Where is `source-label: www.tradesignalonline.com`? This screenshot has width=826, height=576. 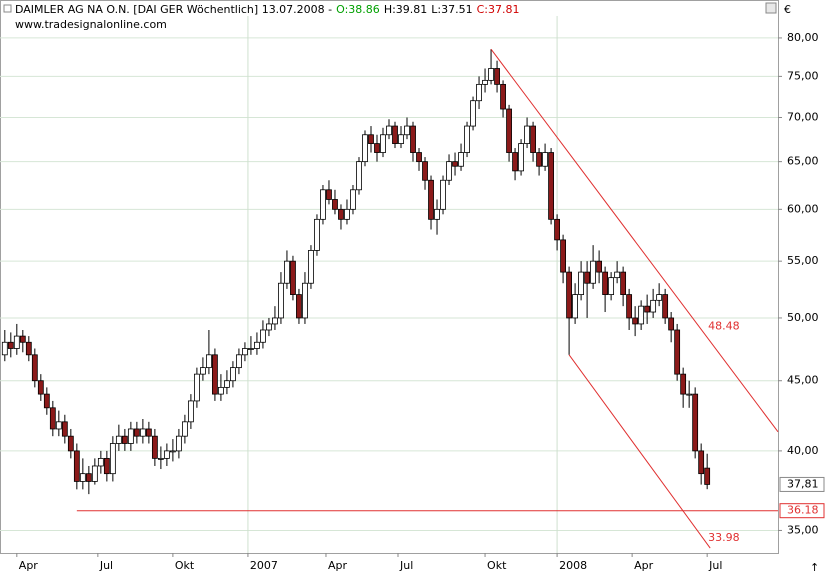
source-label: www.tradesignalonline.com is located at coordinates (91, 24).